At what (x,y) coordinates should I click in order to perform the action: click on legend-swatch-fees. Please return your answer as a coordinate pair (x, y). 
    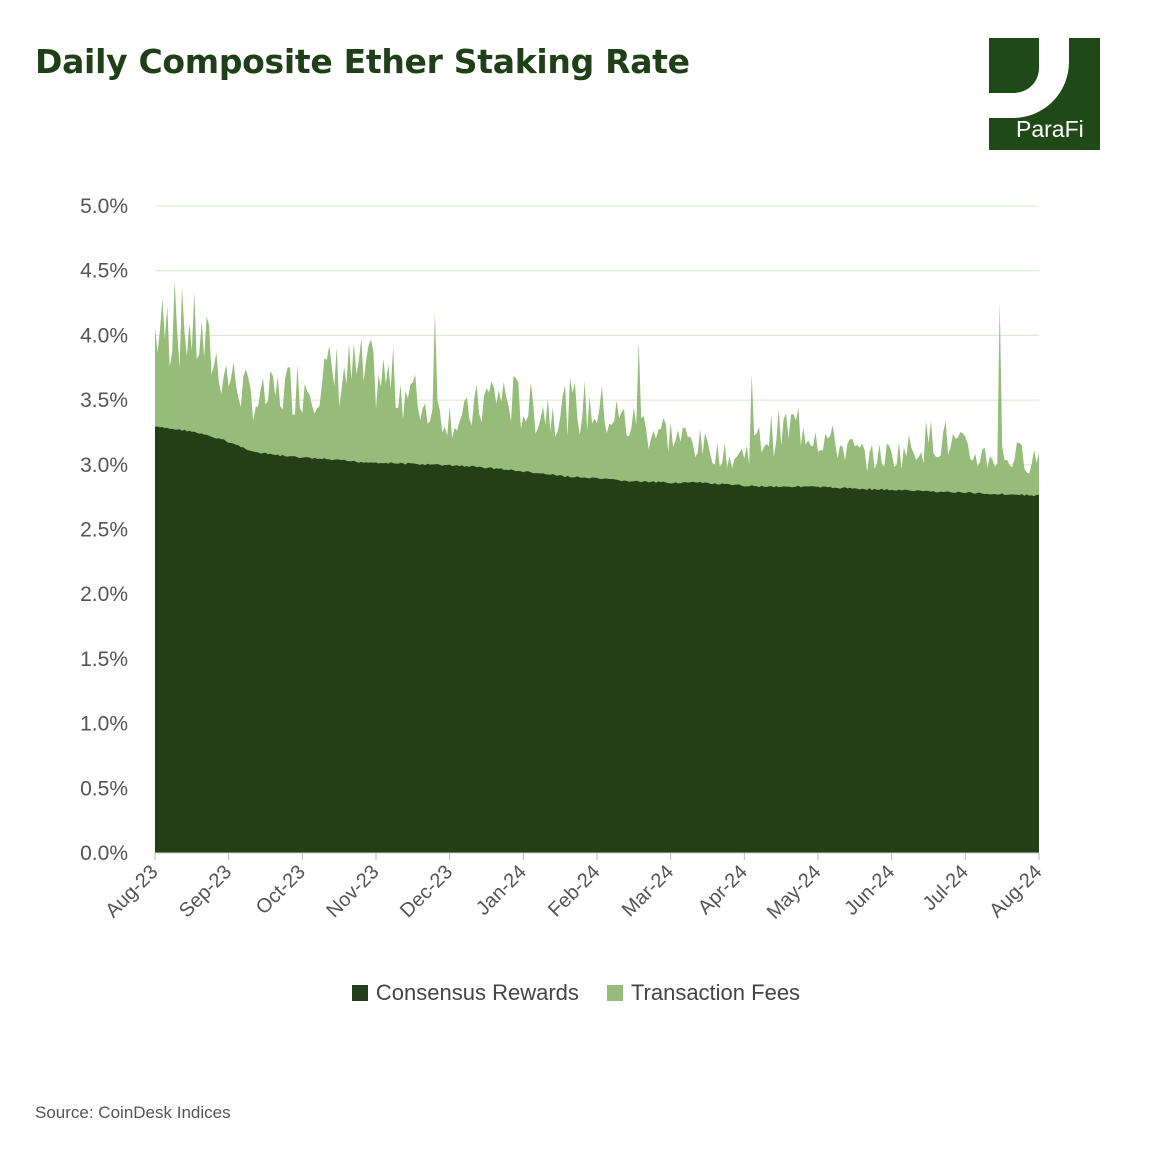
    Looking at the image, I should click on (614, 993).